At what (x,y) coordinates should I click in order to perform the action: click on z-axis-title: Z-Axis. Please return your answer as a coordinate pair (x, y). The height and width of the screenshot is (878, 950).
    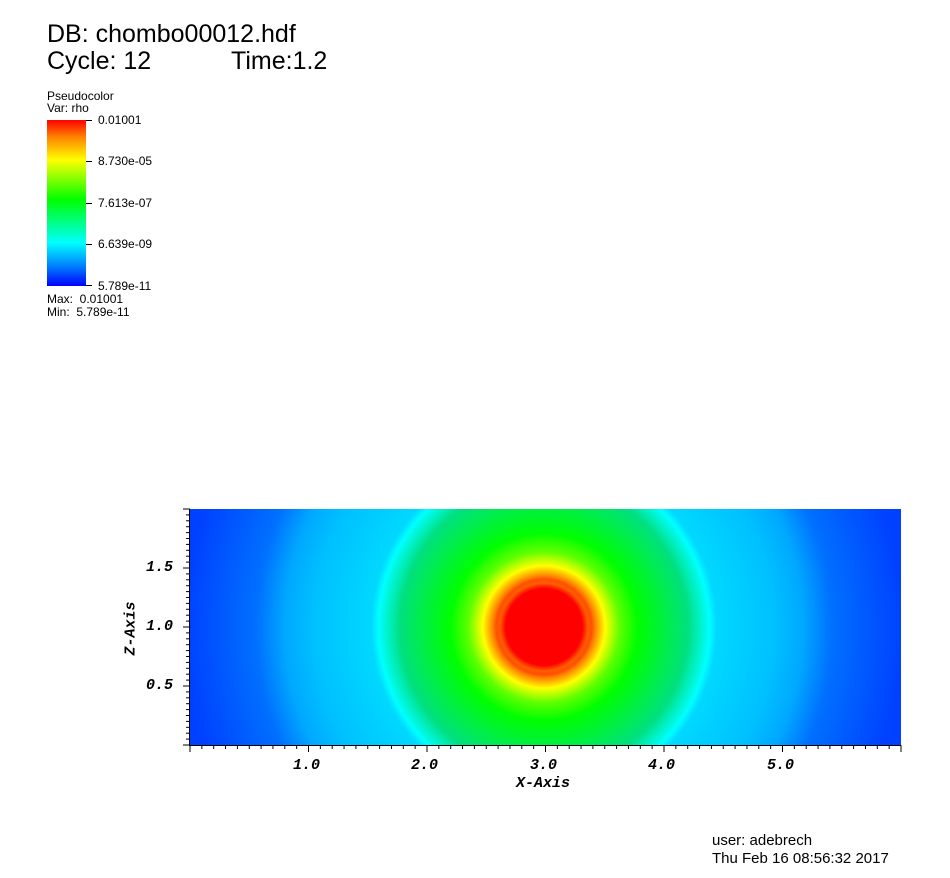
    Looking at the image, I should click on (131, 628).